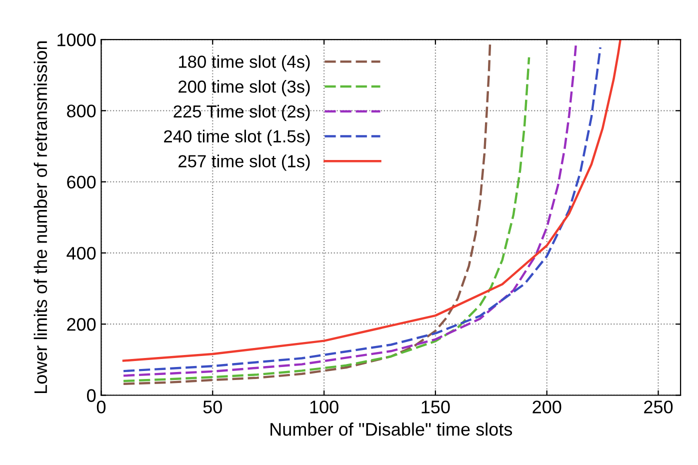 Image resolution: width=698 pixels, height=465 pixels. What do you see at coordinates (436, 407) in the screenshot?
I see `x-tick-label: 150` at bounding box center [436, 407].